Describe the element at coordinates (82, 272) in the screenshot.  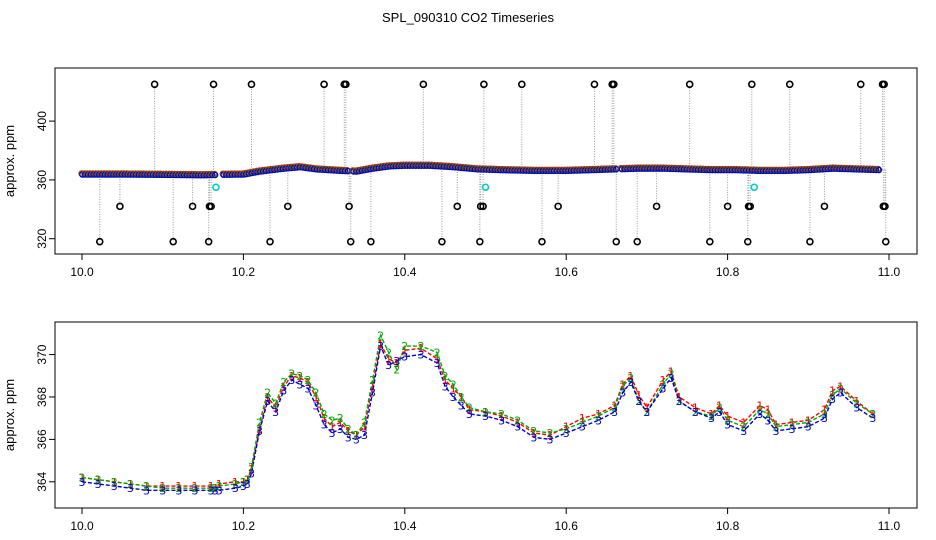
I see `x-tick-label: 10.0` at that location.